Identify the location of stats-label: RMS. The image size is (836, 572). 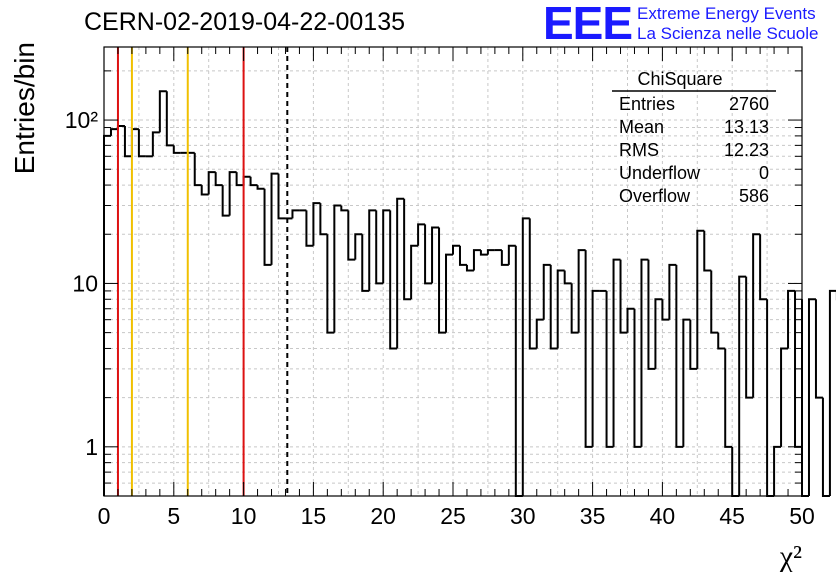
(639, 150).